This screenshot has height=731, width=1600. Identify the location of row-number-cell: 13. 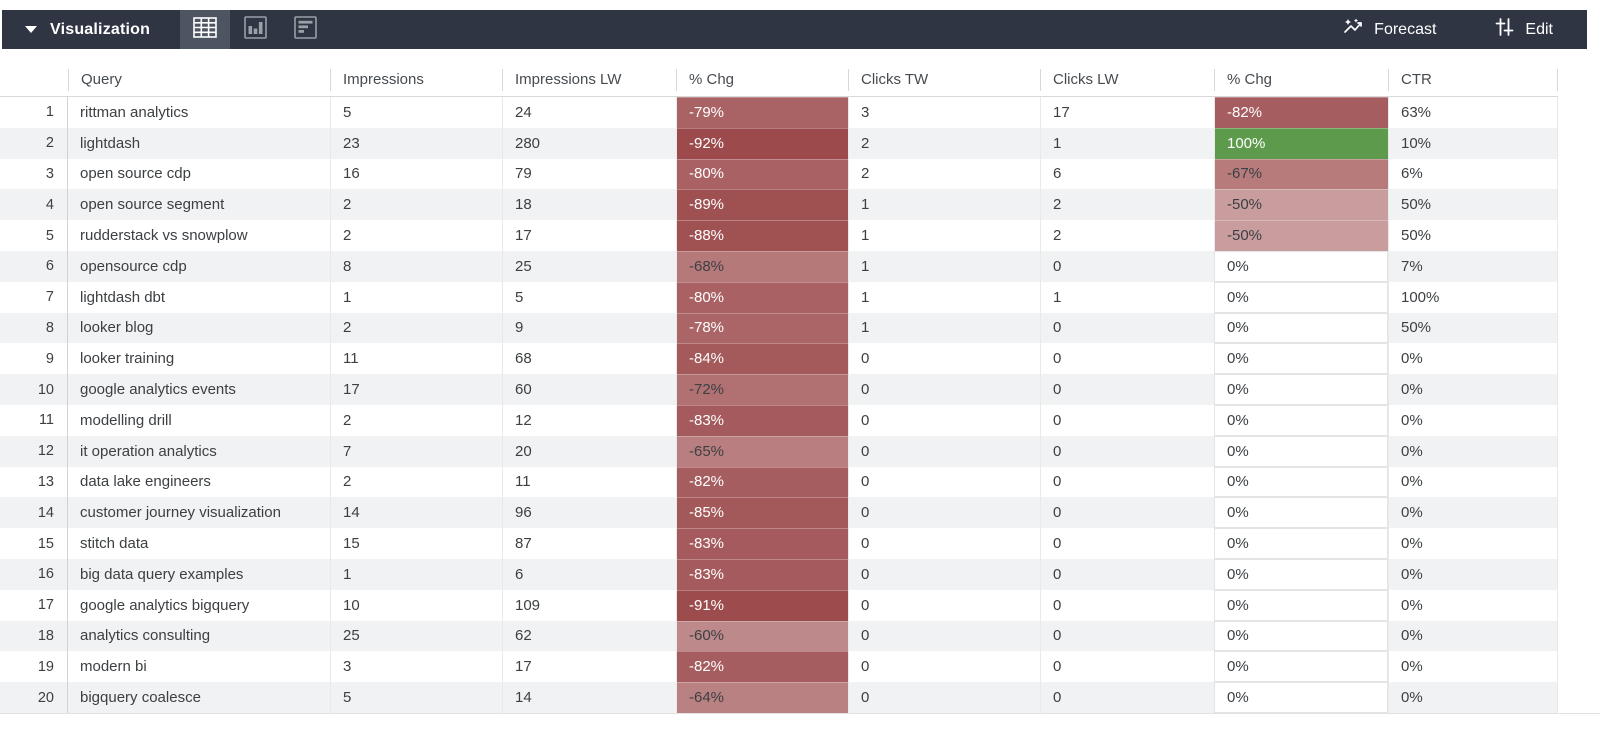
(34, 482).